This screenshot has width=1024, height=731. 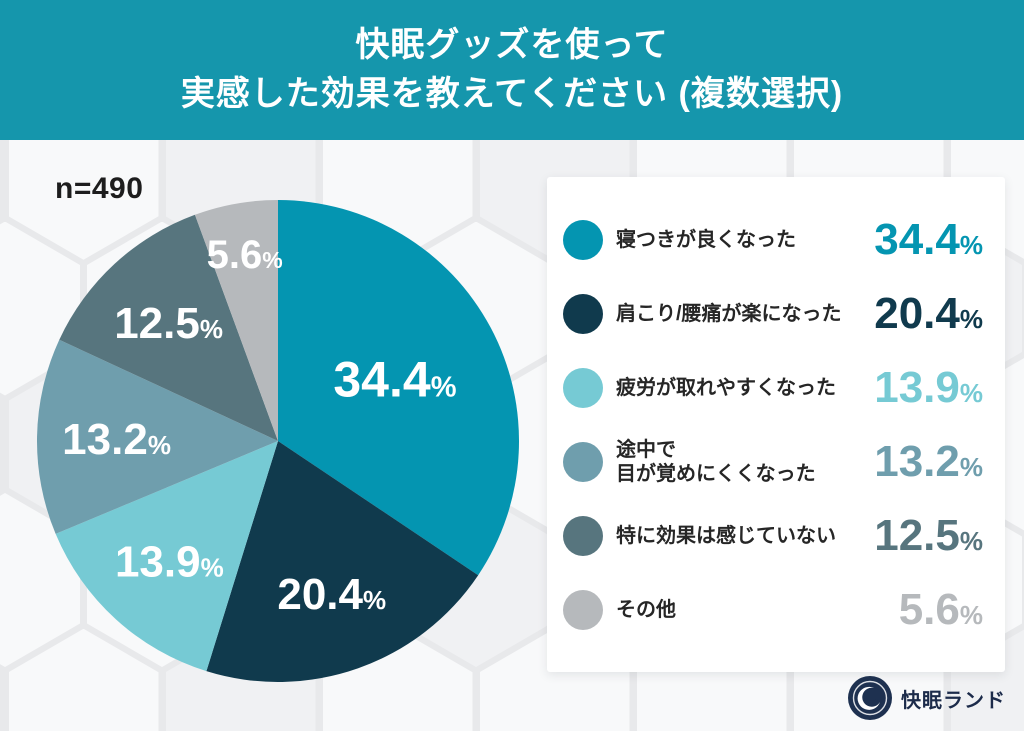 What do you see at coordinates (928, 535) in the screenshot?
I see `legend-item-value: 12.5%` at bounding box center [928, 535].